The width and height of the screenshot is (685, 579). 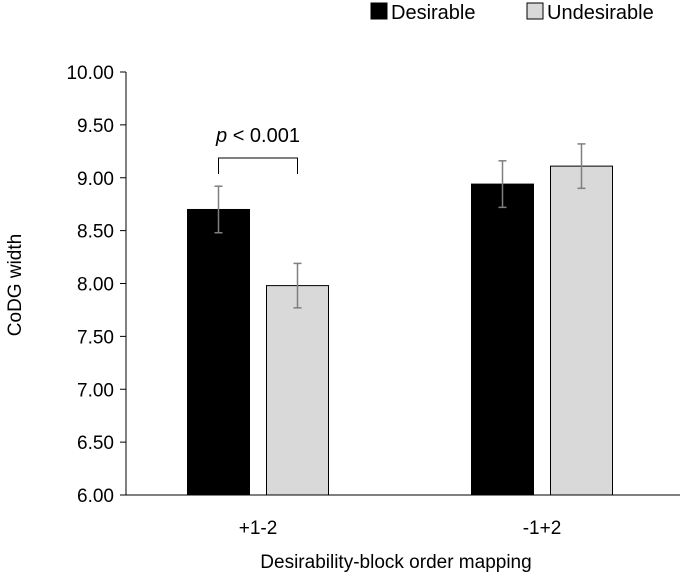 What do you see at coordinates (95, 390) in the screenshot?
I see `y-tick-label: 7.00` at bounding box center [95, 390].